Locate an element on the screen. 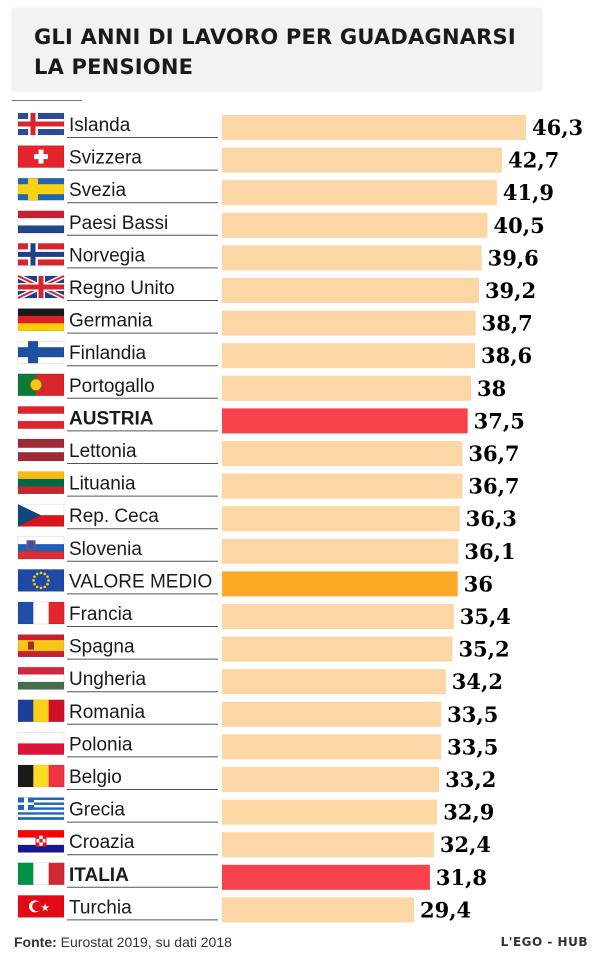  netherlands-flag-icon is located at coordinates (41, 222).